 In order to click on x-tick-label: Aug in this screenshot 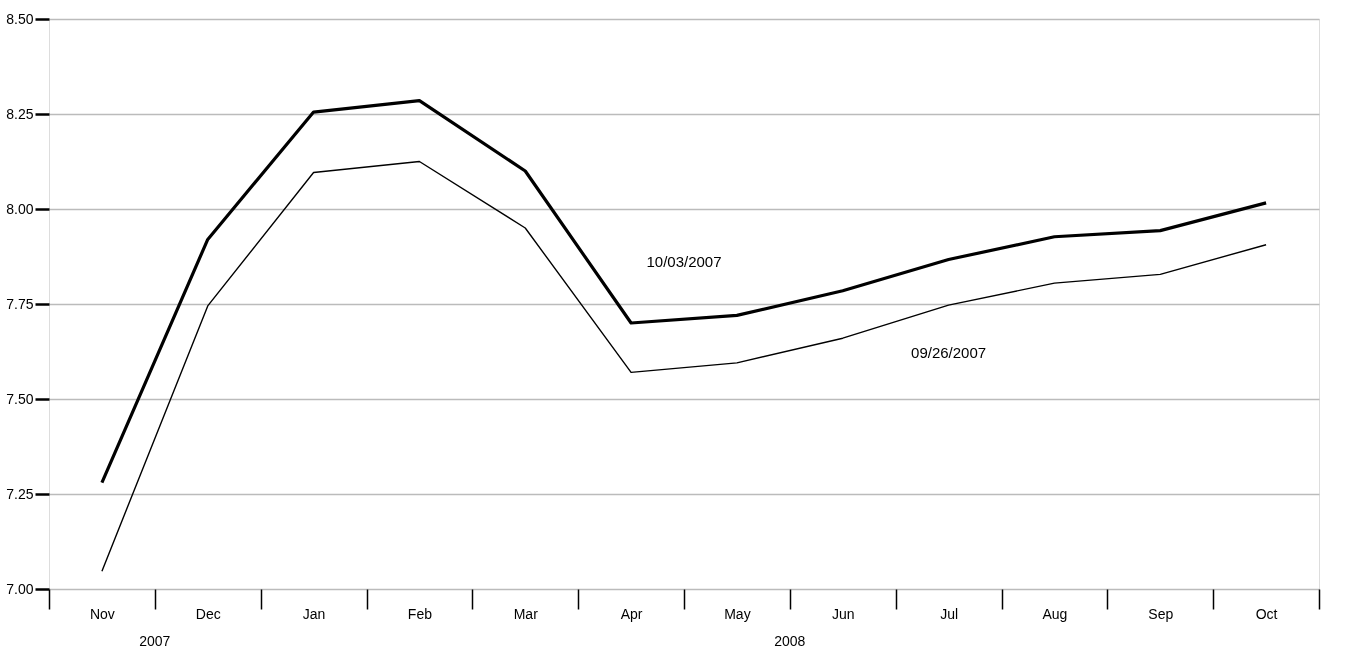, I will do `click(1055, 613)`.